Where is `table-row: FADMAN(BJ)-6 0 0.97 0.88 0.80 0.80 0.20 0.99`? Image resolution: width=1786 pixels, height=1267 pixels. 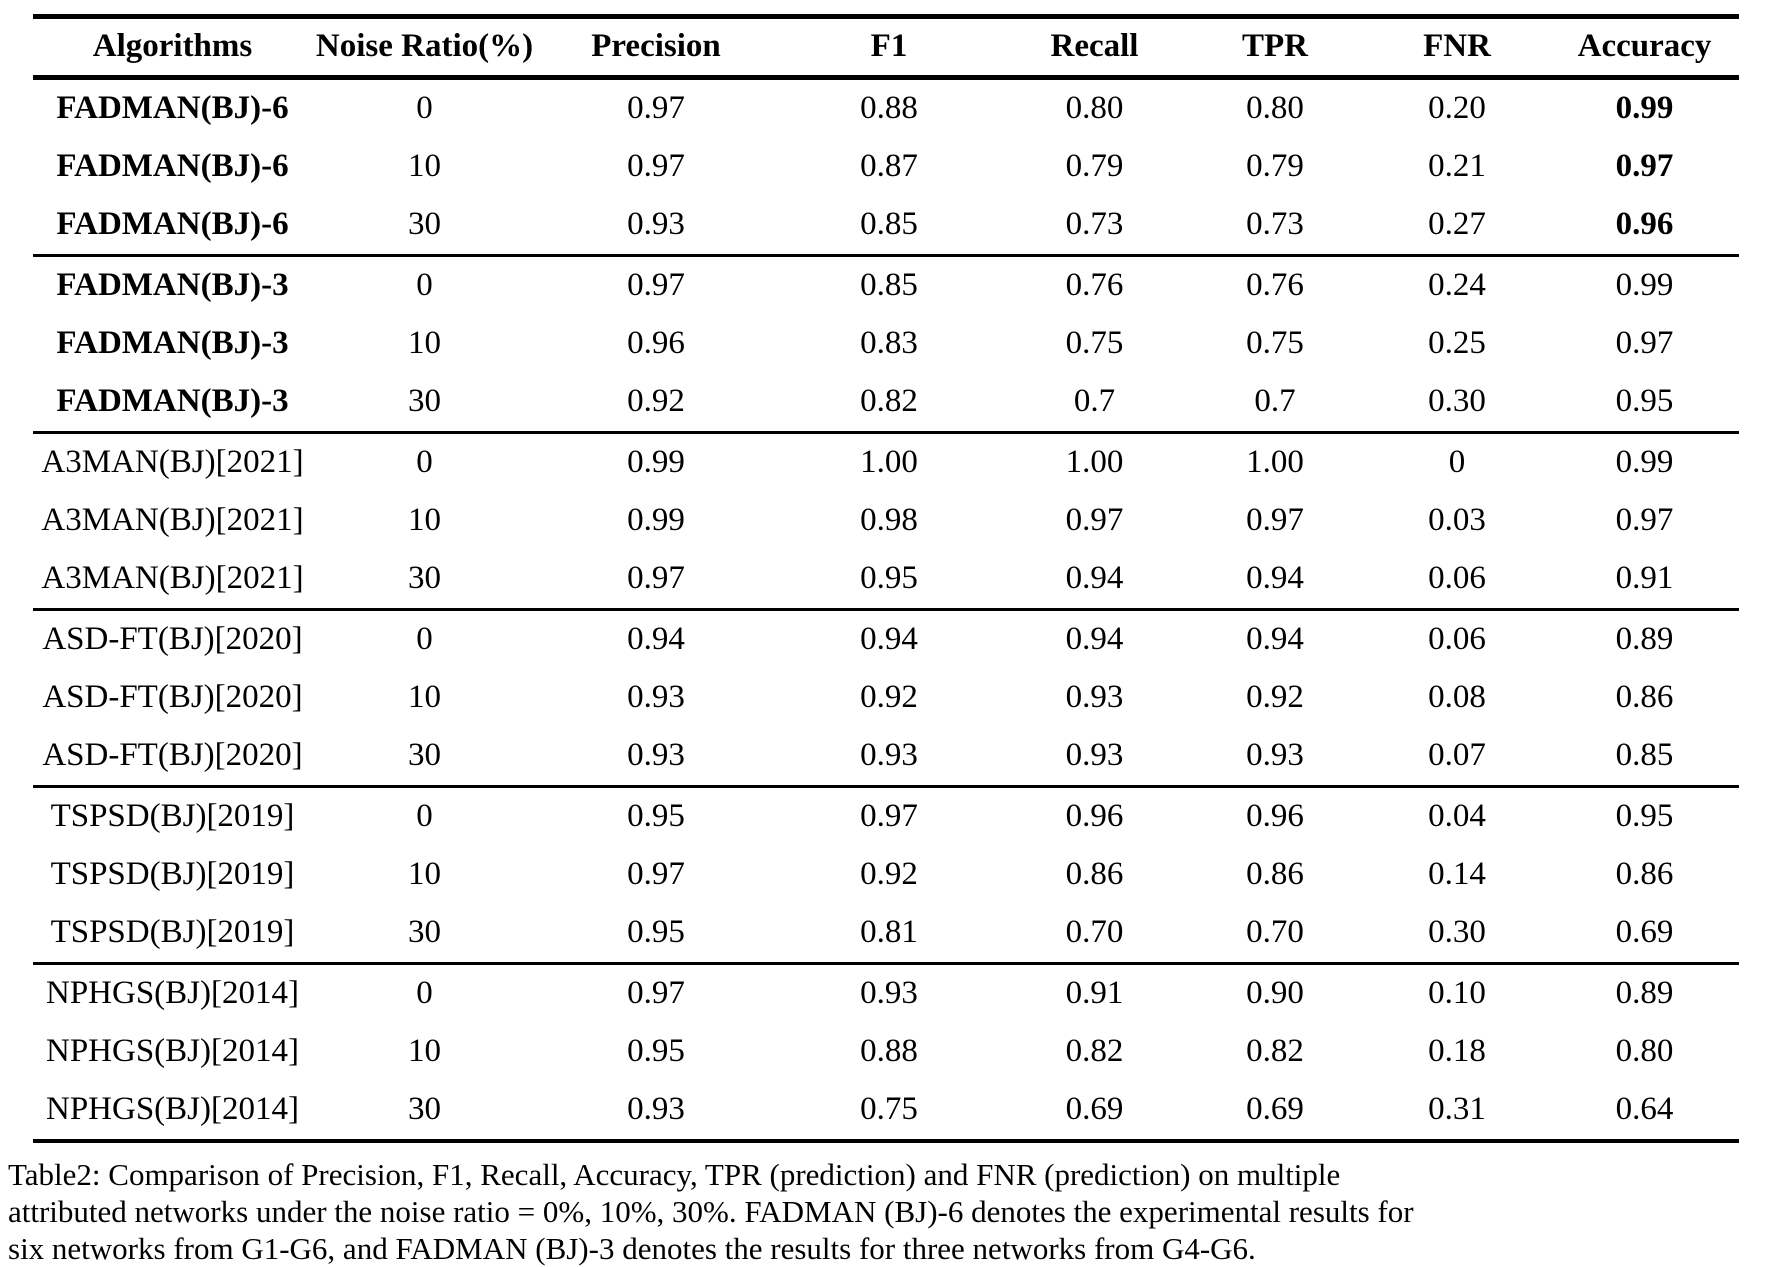 table-row: FADMAN(BJ)-6 0 0.97 0.88 0.80 0.80 0.20 0.99 is located at coordinates (886, 108).